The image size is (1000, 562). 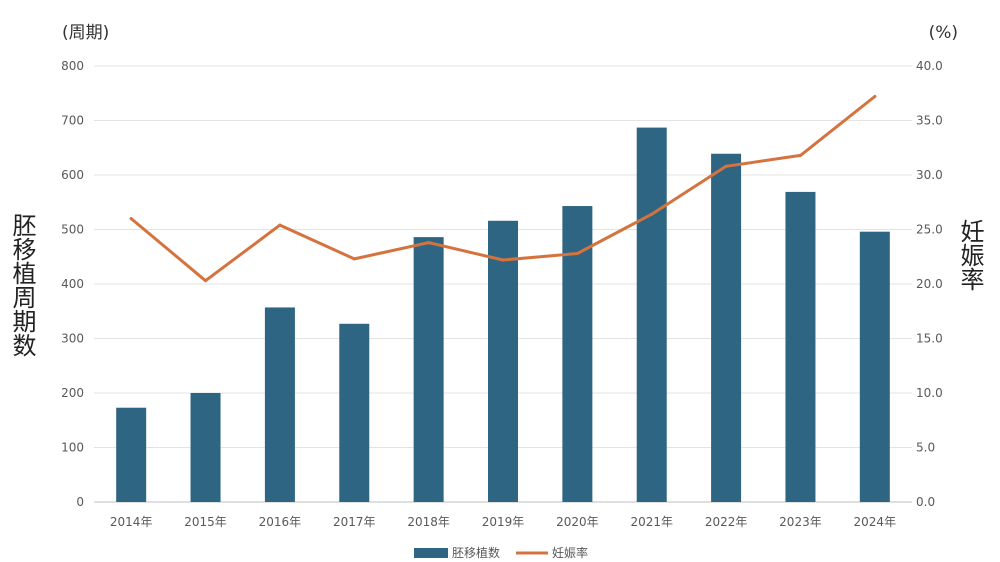 I want to click on left-axis-ticks: 0 100 200 300 400 500 600 700 800, so click(x=72, y=284).